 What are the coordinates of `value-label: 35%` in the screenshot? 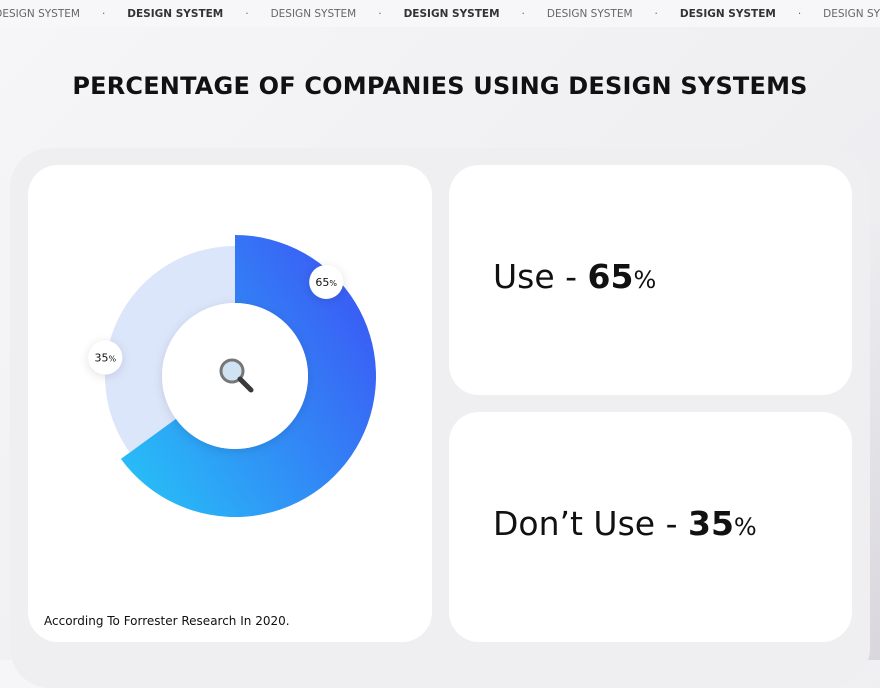 It's located at (106, 358).